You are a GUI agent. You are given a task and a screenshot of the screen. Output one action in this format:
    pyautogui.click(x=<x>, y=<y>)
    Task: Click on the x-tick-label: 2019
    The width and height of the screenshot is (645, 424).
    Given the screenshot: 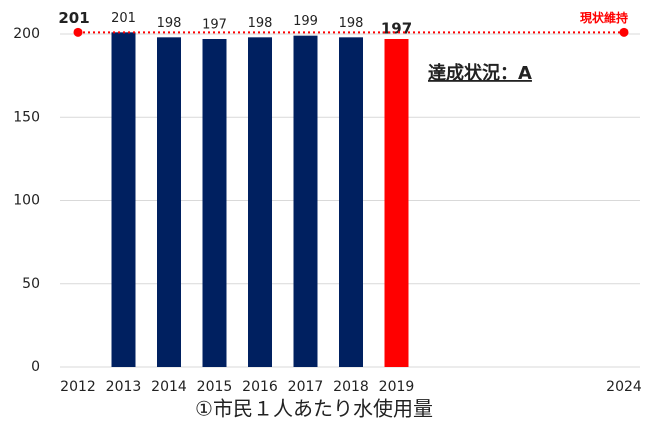 What is the action you would take?
    pyautogui.click(x=397, y=387)
    